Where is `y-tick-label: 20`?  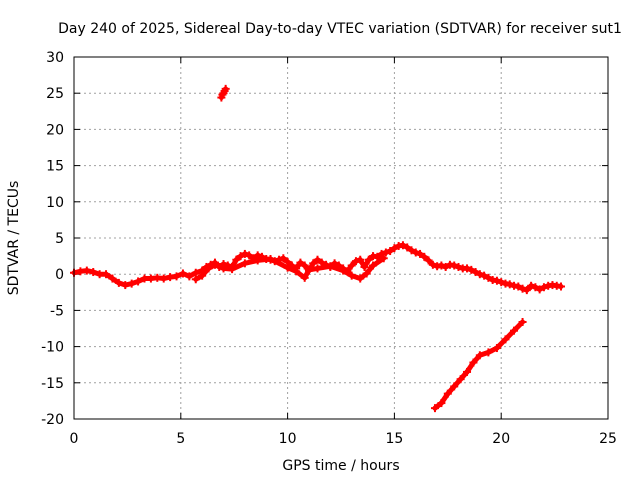
y-tick-label: 20 is located at coordinates (55, 130).